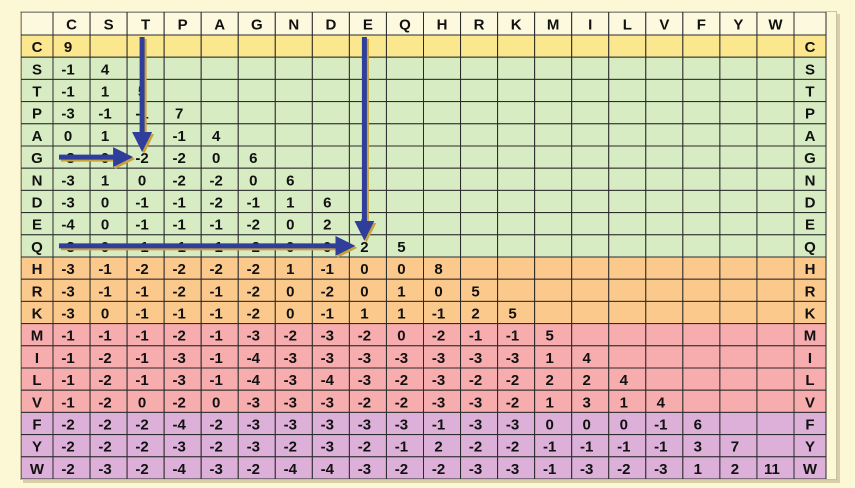 This screenshot has height=488, width=855. I want to click on score-D-G: -1, so click(253, 203).